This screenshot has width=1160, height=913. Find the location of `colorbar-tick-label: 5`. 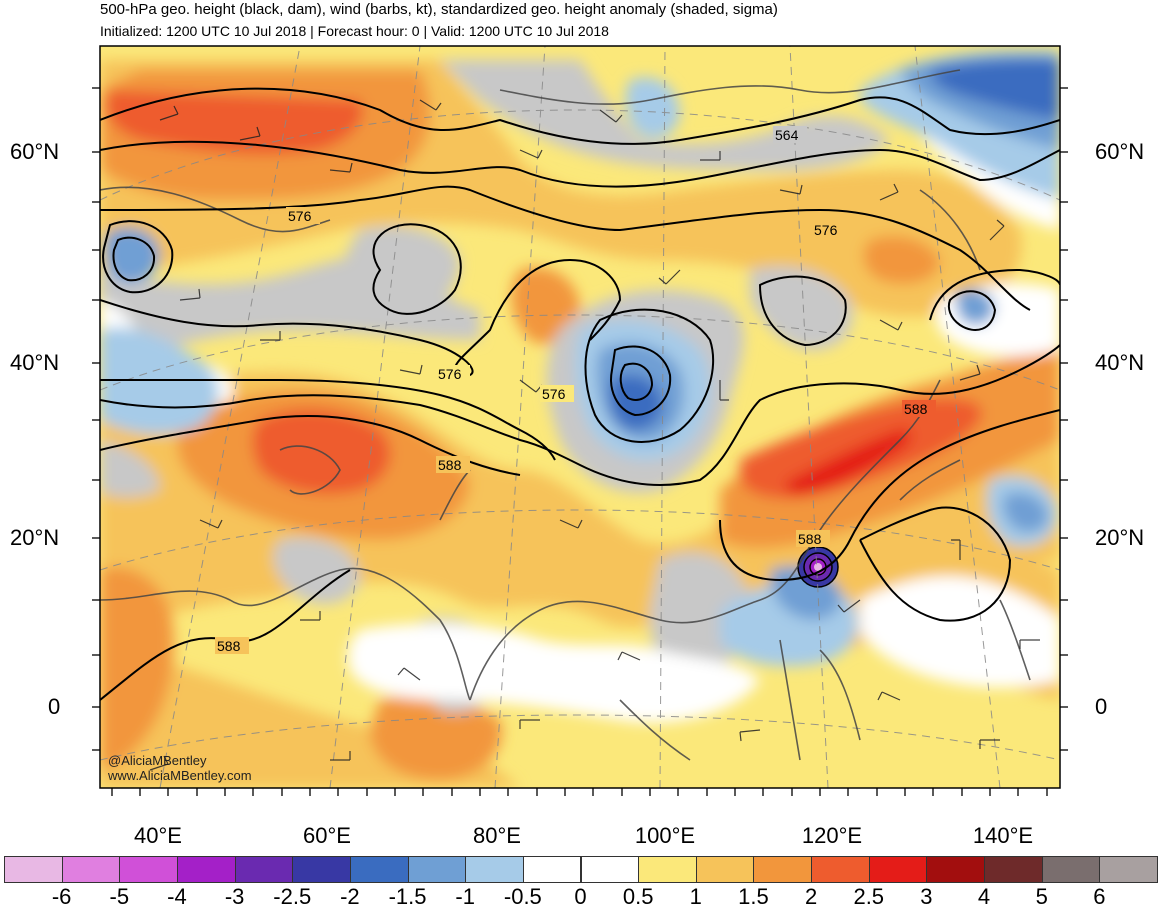

colorbar-tick-label: 5 is located at coordinates (1041, 896).